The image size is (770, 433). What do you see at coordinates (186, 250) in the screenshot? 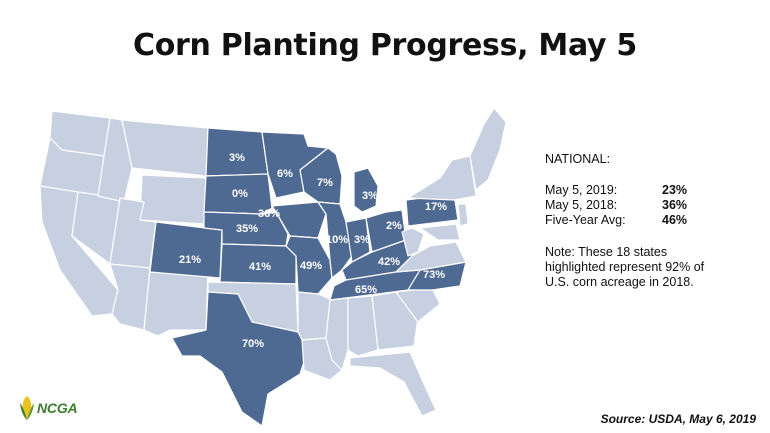
I see `state-colorado` at bounding box center [186, 250].